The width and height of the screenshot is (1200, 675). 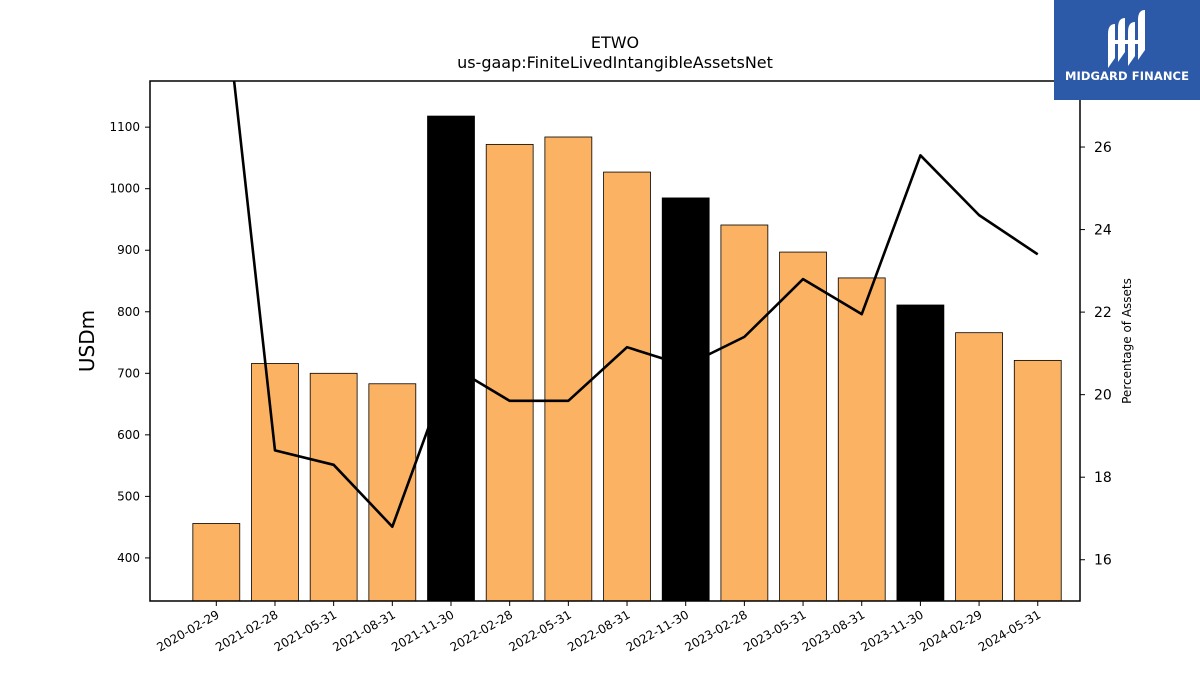 What do you see at coordinates (1103, 231) in the screenshot?
I see `y2-tick-label: 24` at bounding box center [1103, 231].